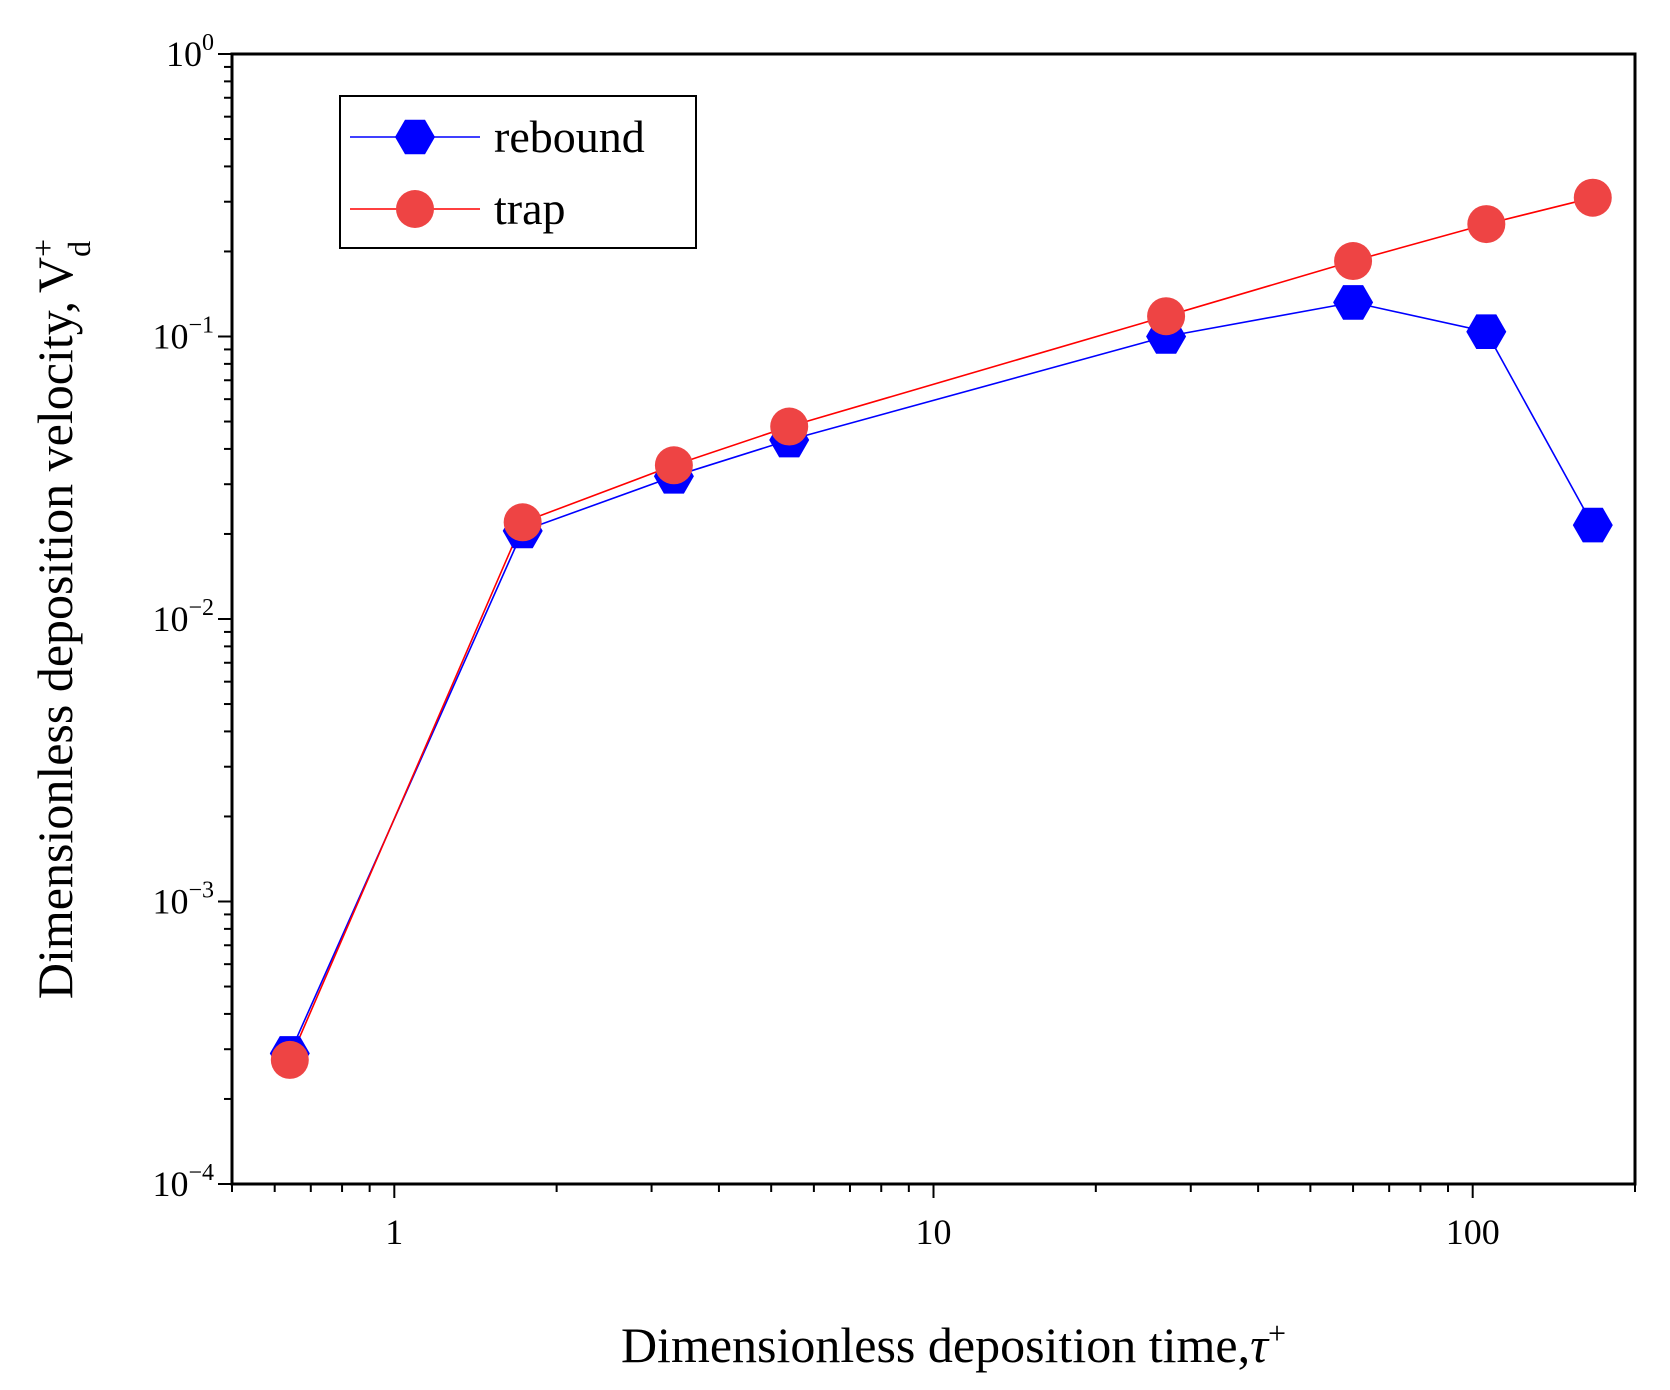 The height and width of the screenshot is (1390, 1670). Describe the element at coordinates (394, 1232) in the screenshot. I see `x-tick-label: 1` at that location.